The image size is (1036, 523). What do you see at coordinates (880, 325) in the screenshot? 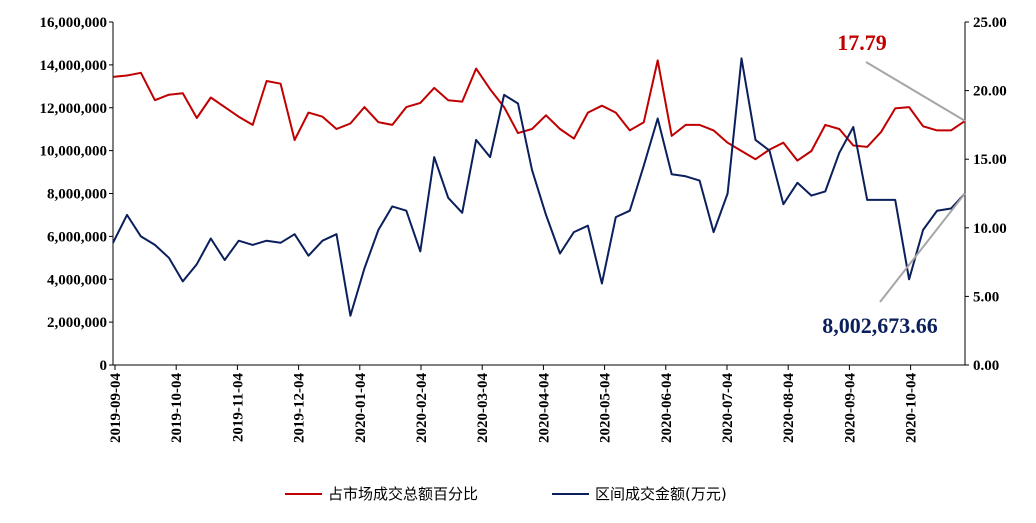
I see `annotation-last-amount: 8,002,673.66` at bounding box center [880, 325].